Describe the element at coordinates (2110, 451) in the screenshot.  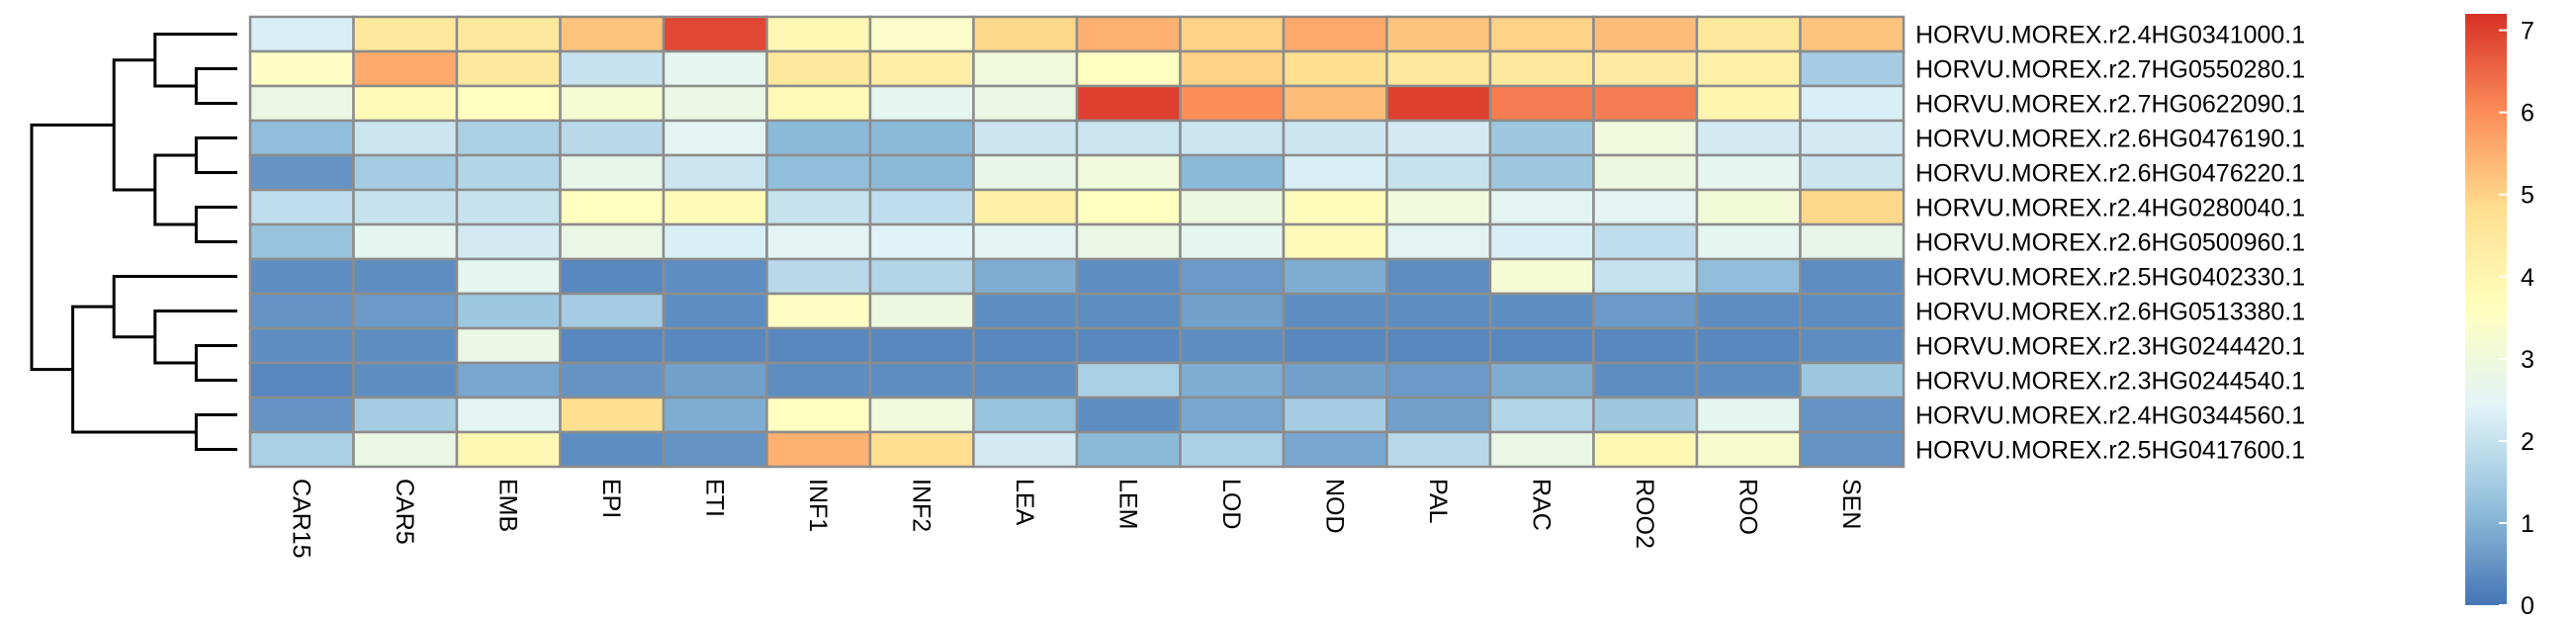
I see `row-label: HORVU.MOREX.r2.5HG0417600.1` at that location.